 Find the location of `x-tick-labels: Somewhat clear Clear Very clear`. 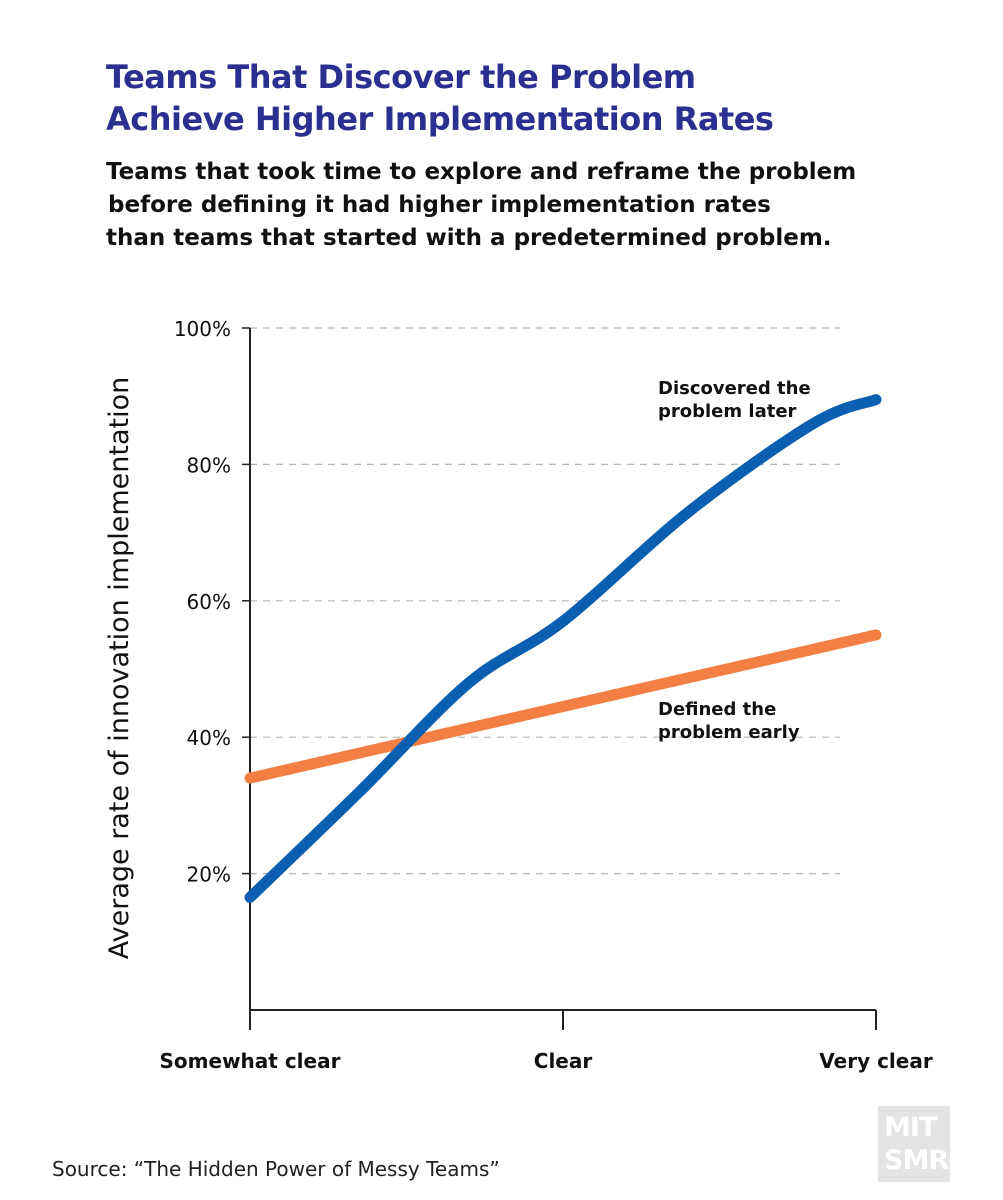

x-tick-labels: Somewhat clear Clear Very clear is located at coordinates (546, 1041).